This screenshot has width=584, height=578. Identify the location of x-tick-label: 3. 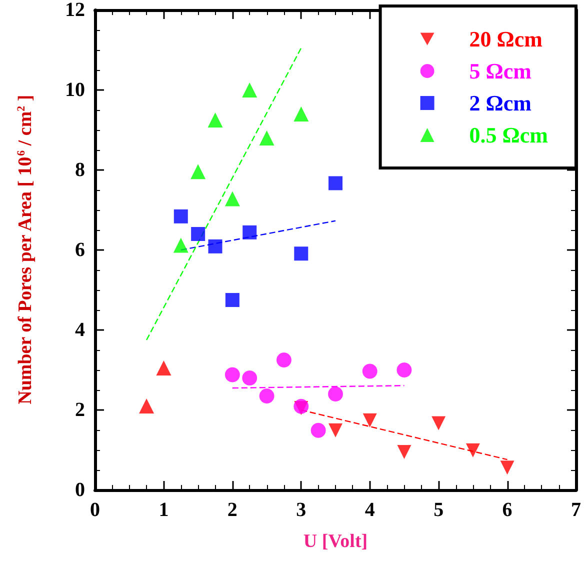
(301, 510).